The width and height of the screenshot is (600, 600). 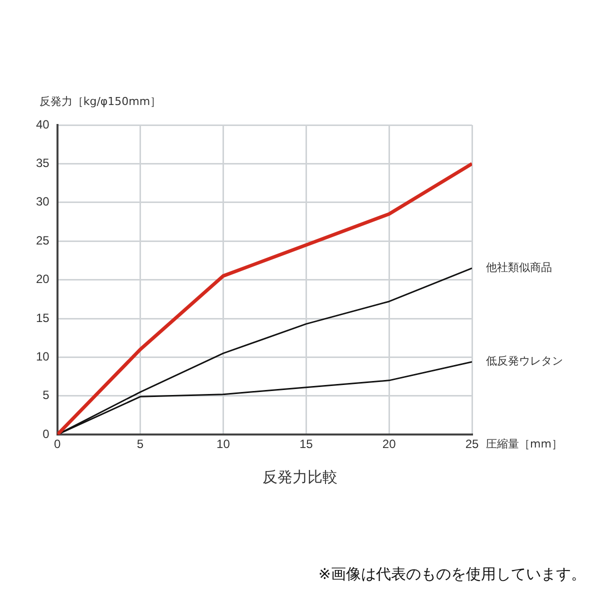 What do you see at coordinates (140, 444) in the screenshot?
I see `x-tick-label: 5` at bounding box center [140, 444].